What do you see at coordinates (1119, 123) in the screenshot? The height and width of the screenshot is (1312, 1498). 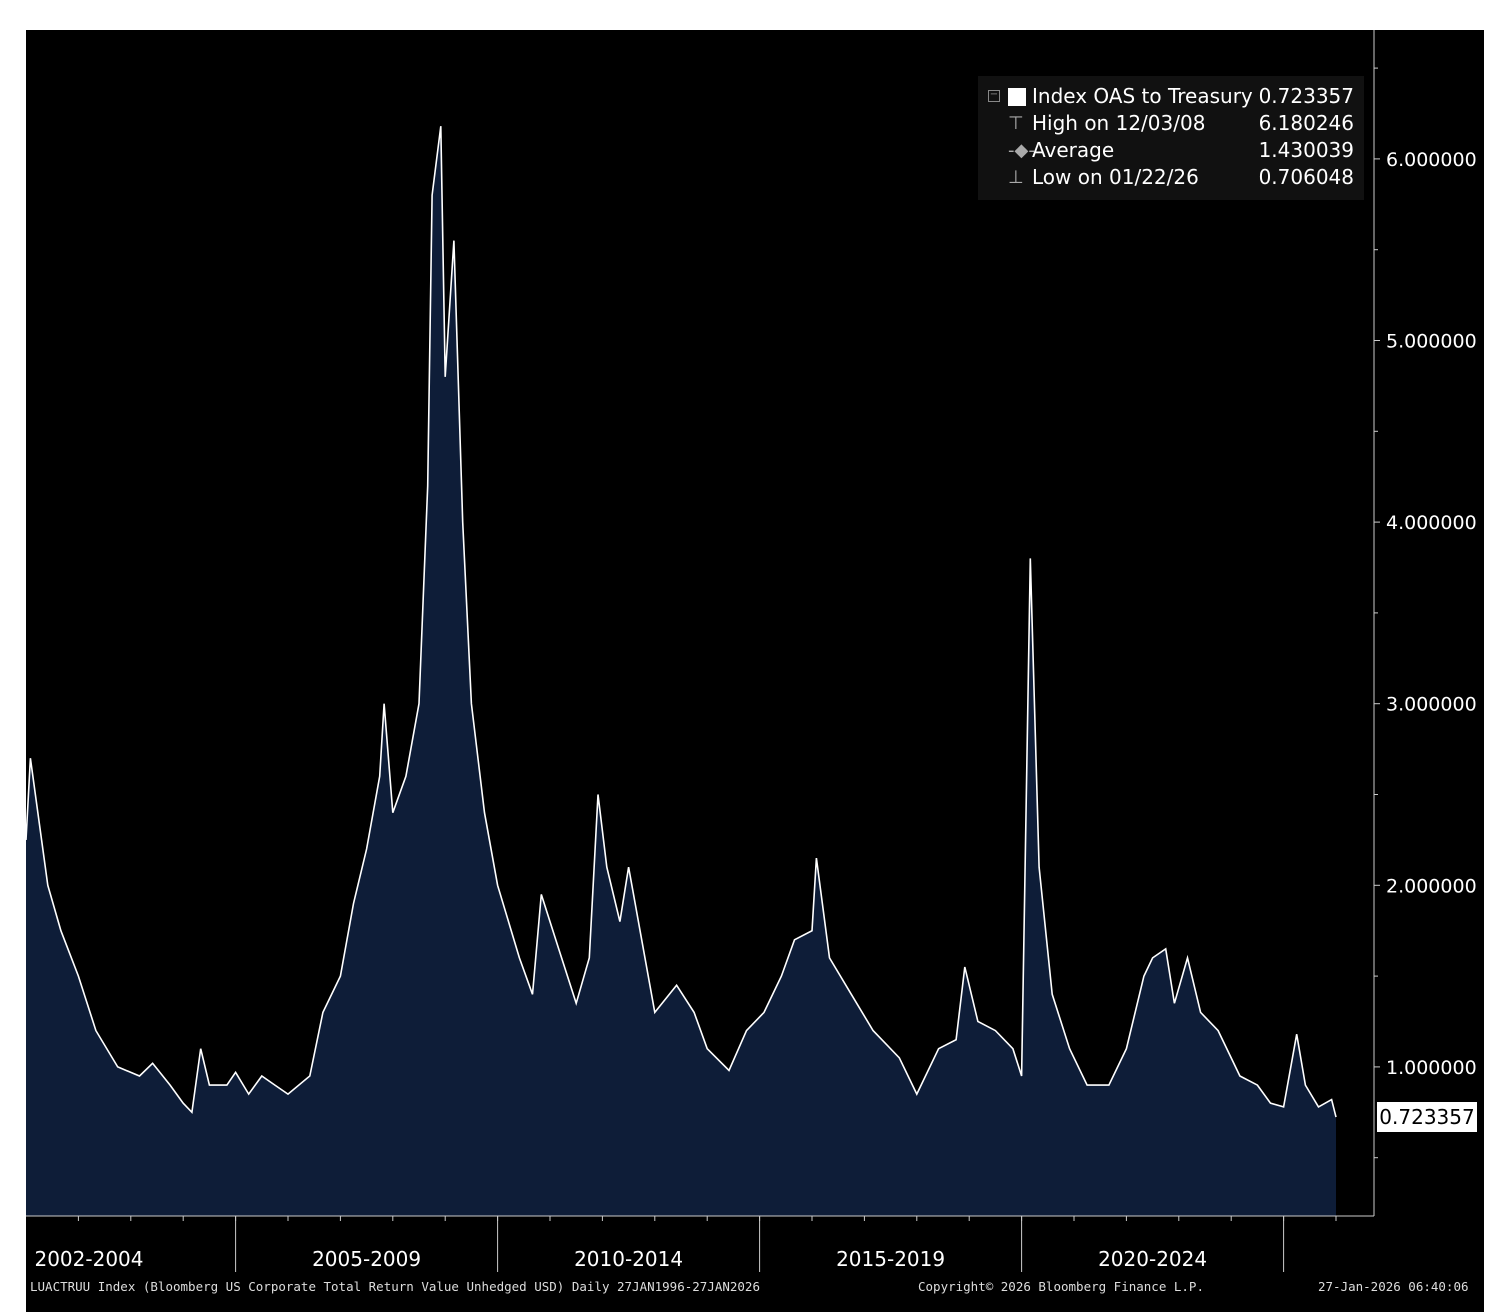 I see `legend-label: High on 12/03/08` at bounding box center [1119, 123].